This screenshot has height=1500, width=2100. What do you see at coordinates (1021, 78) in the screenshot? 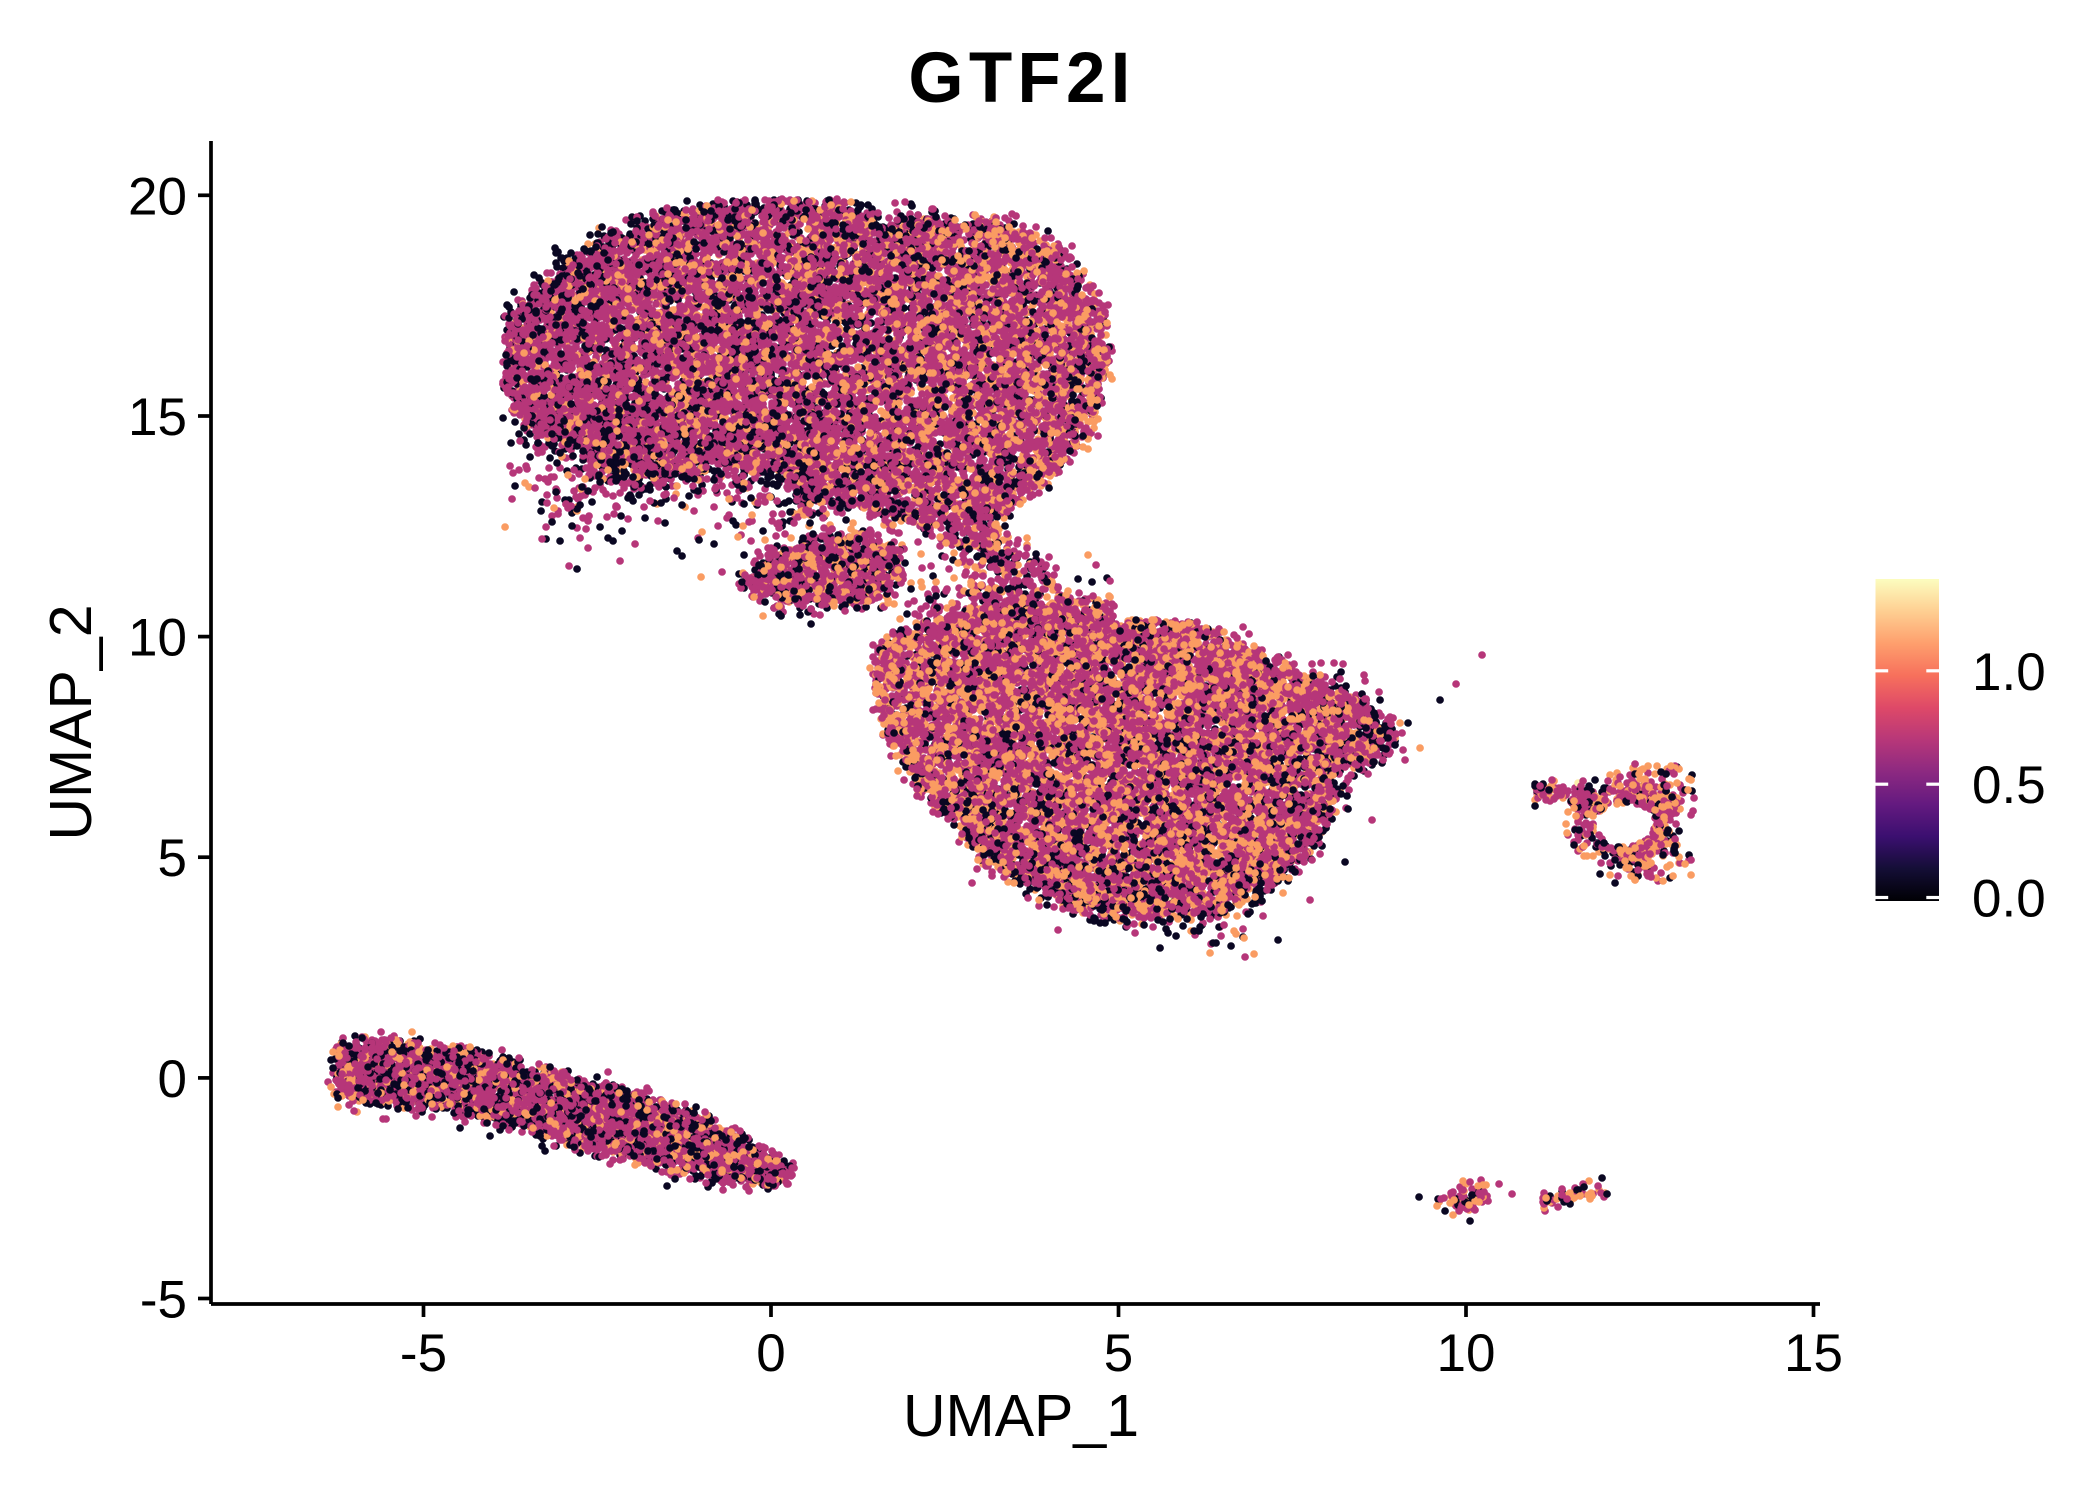
I see `svg-text: GTF2I` at bounding box center [1021, 78].